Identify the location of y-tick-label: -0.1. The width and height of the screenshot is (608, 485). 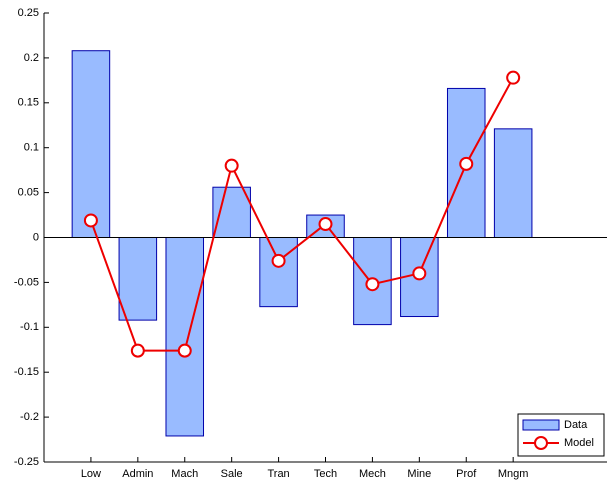
(29, 327).